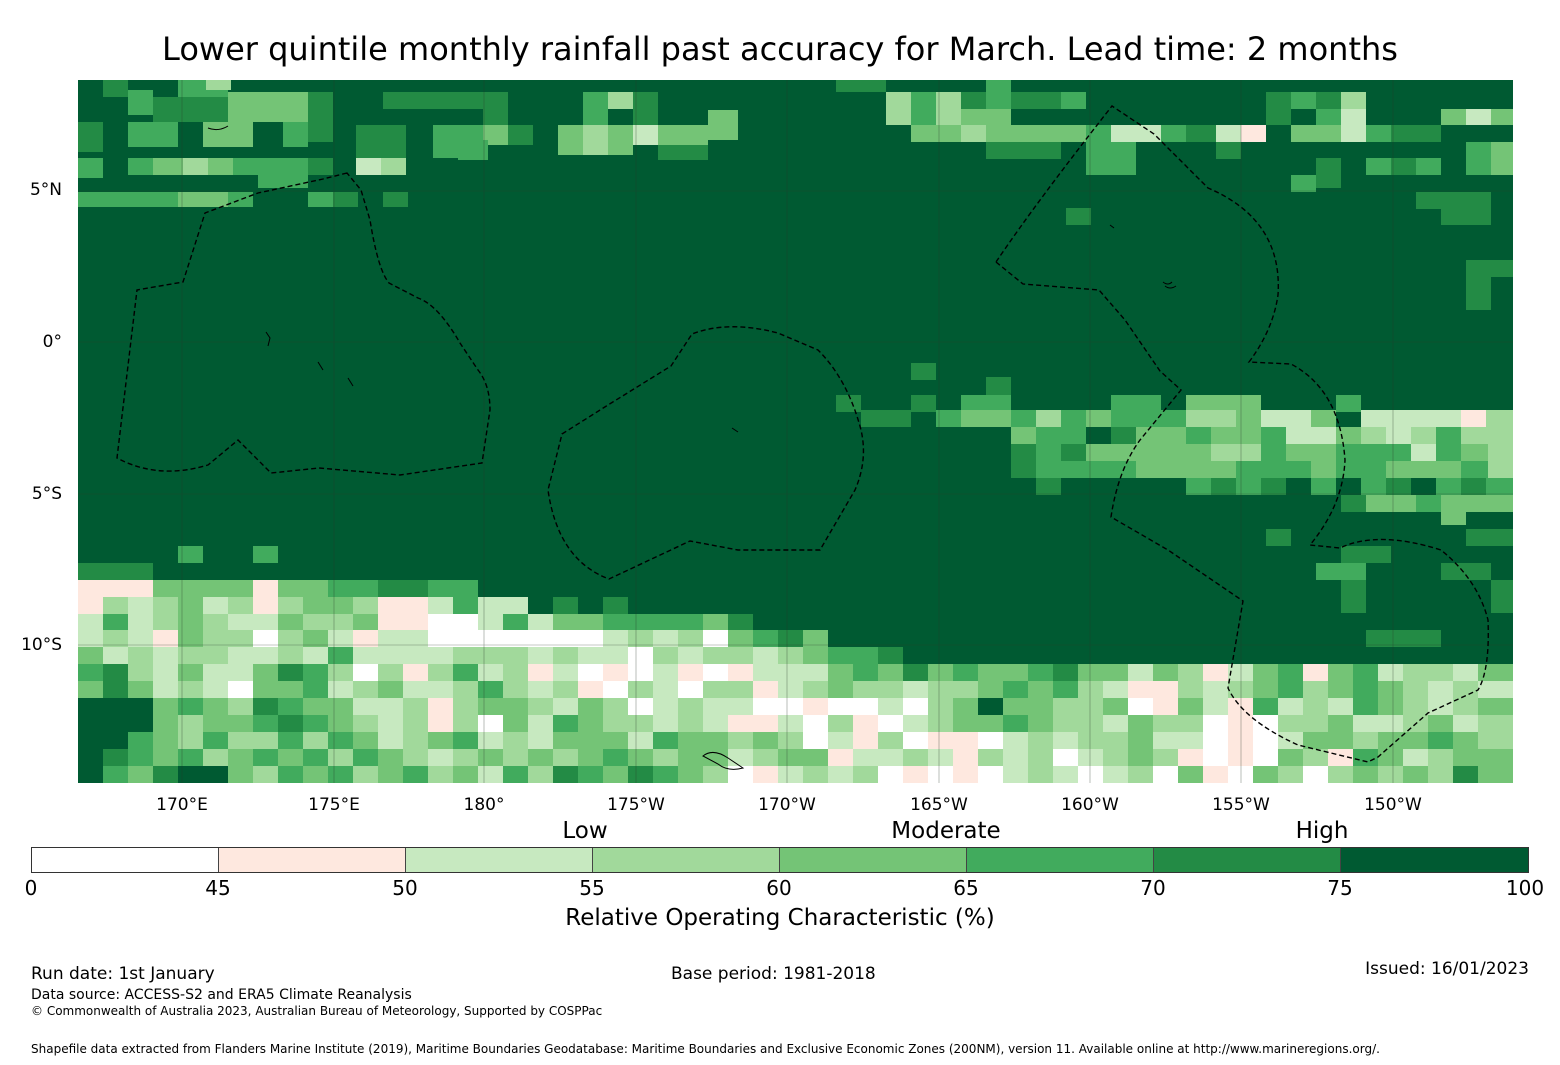 This screenshot has height=1065, width=1560. What do you see at coordinates (41, 645) in the screenshot?
I see `lat-label-10s: 10°S` at bounding box center [41, 645].